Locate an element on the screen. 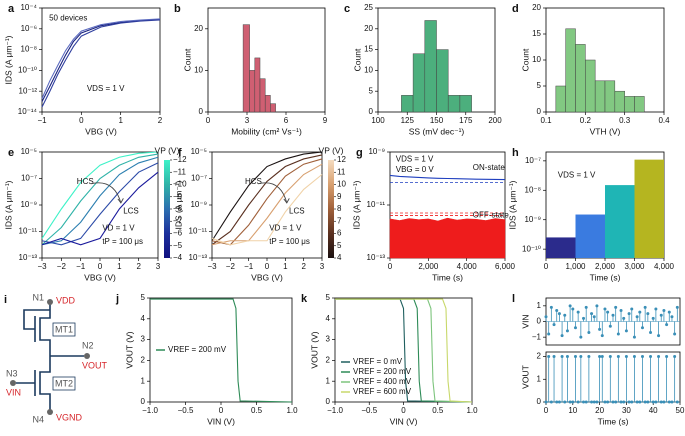 This screenshot has width=685, height=436. y-tick-label: 20 is located at coordinates (536, 7).